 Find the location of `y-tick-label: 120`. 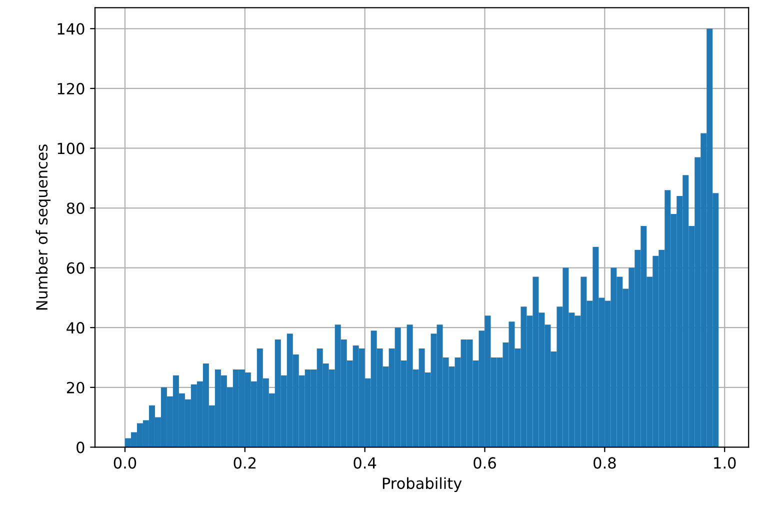

y-tick-label: 120 is located at coordinates (71, 88).